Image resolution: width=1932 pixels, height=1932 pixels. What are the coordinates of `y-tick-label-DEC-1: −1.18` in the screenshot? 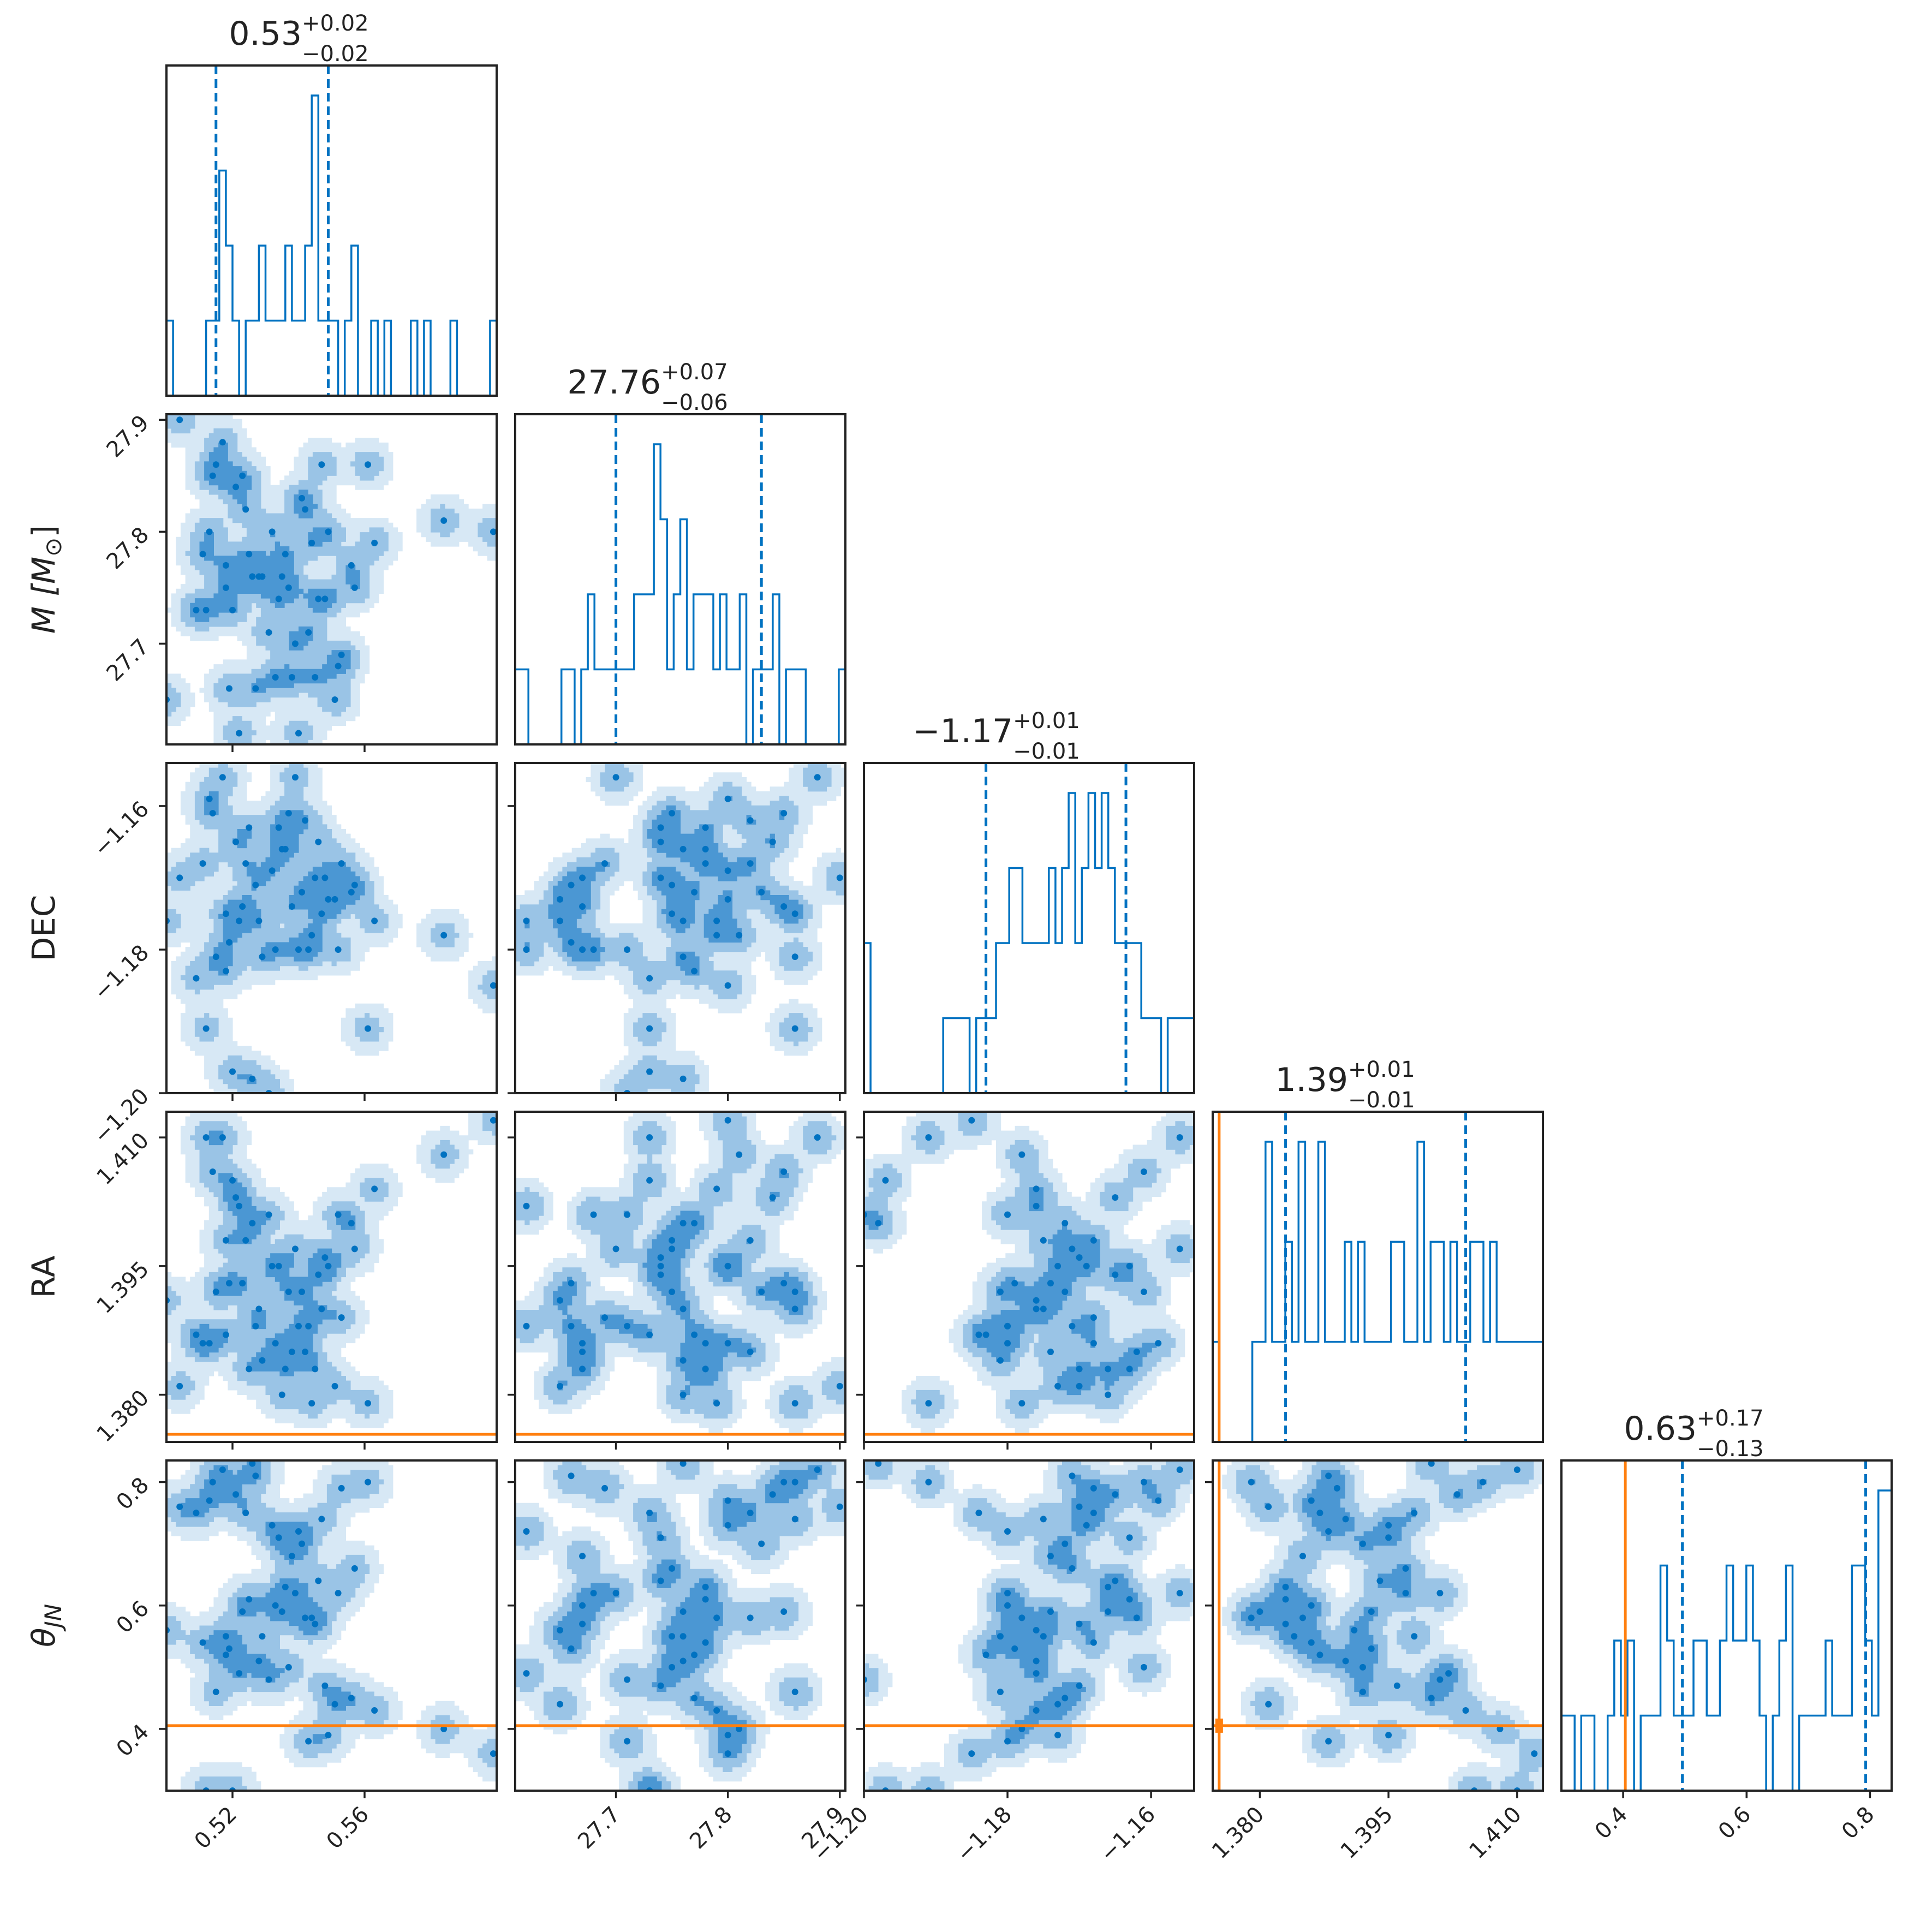 It's located at (121, 972).